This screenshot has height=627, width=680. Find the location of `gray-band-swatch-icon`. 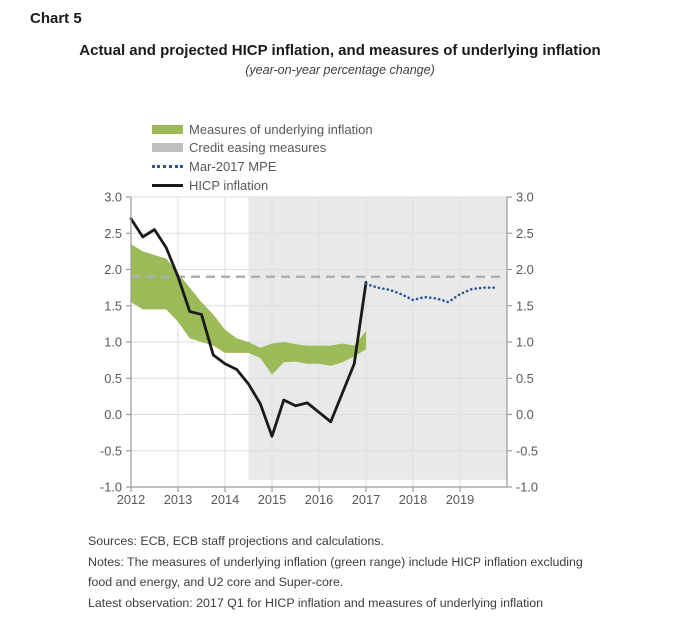

gray-band-swatch-icon is located at coordinates (167, 148).